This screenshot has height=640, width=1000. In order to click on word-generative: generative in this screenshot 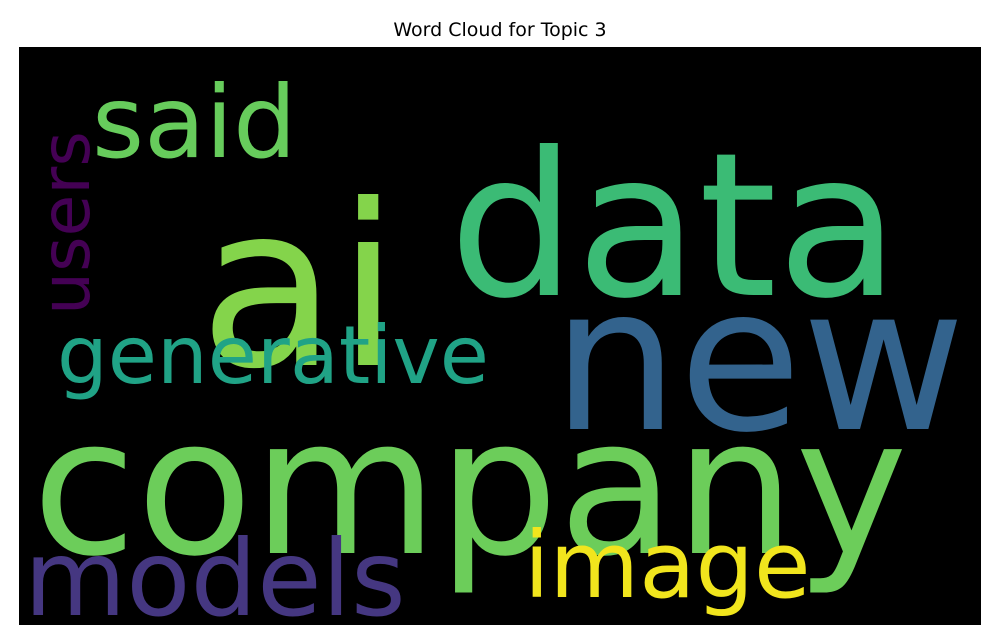, I will do `click(273, 355)`.